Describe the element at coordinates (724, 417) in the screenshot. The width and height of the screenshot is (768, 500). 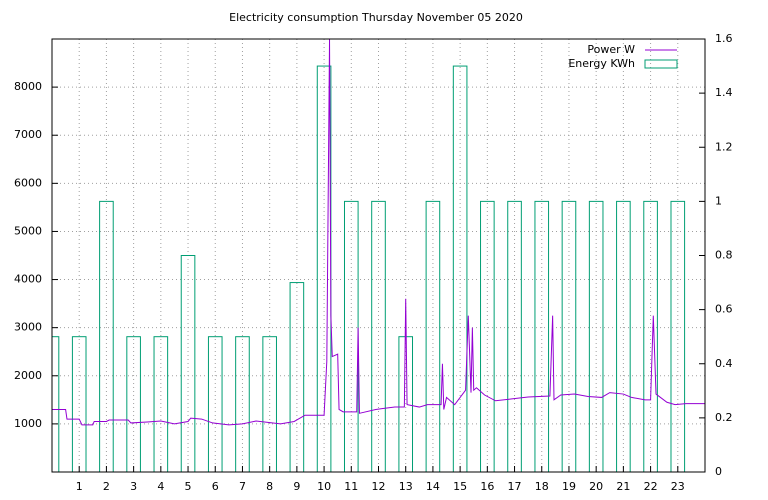
I see `y2-tick-label: 0.2` at that location.